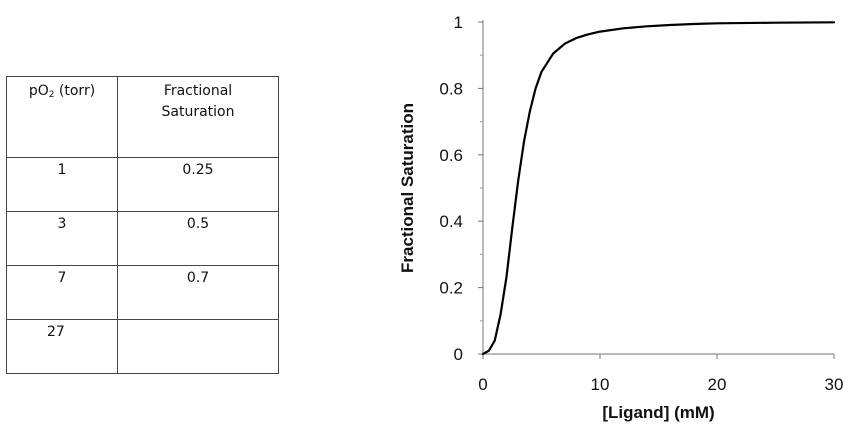  Describe the element at coordinates (834, 384) in the screenshot. I see `x-tick-label: 30` at that location.